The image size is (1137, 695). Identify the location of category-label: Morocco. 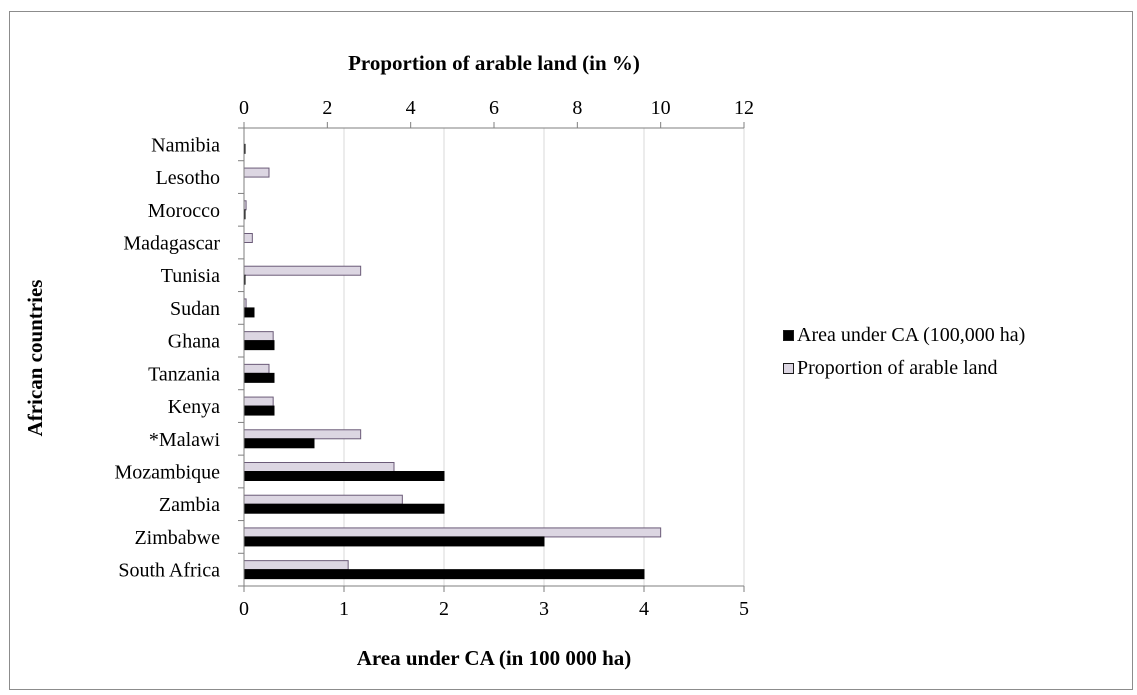
(184, 211).